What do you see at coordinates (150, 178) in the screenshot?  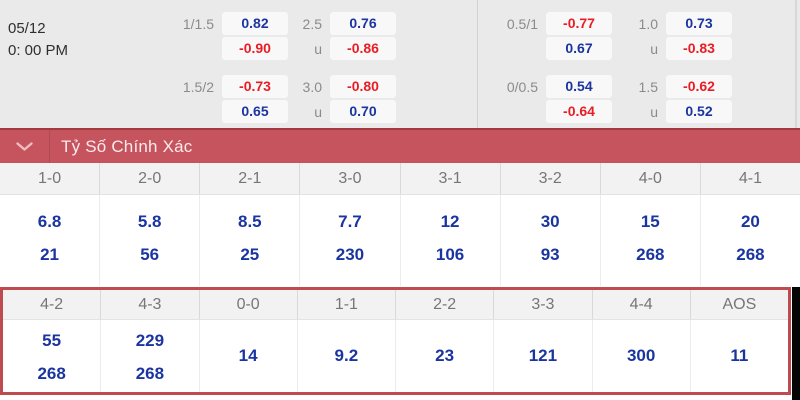 I see `score-label-2-0: 2-0` at bounding box center [150, 178].